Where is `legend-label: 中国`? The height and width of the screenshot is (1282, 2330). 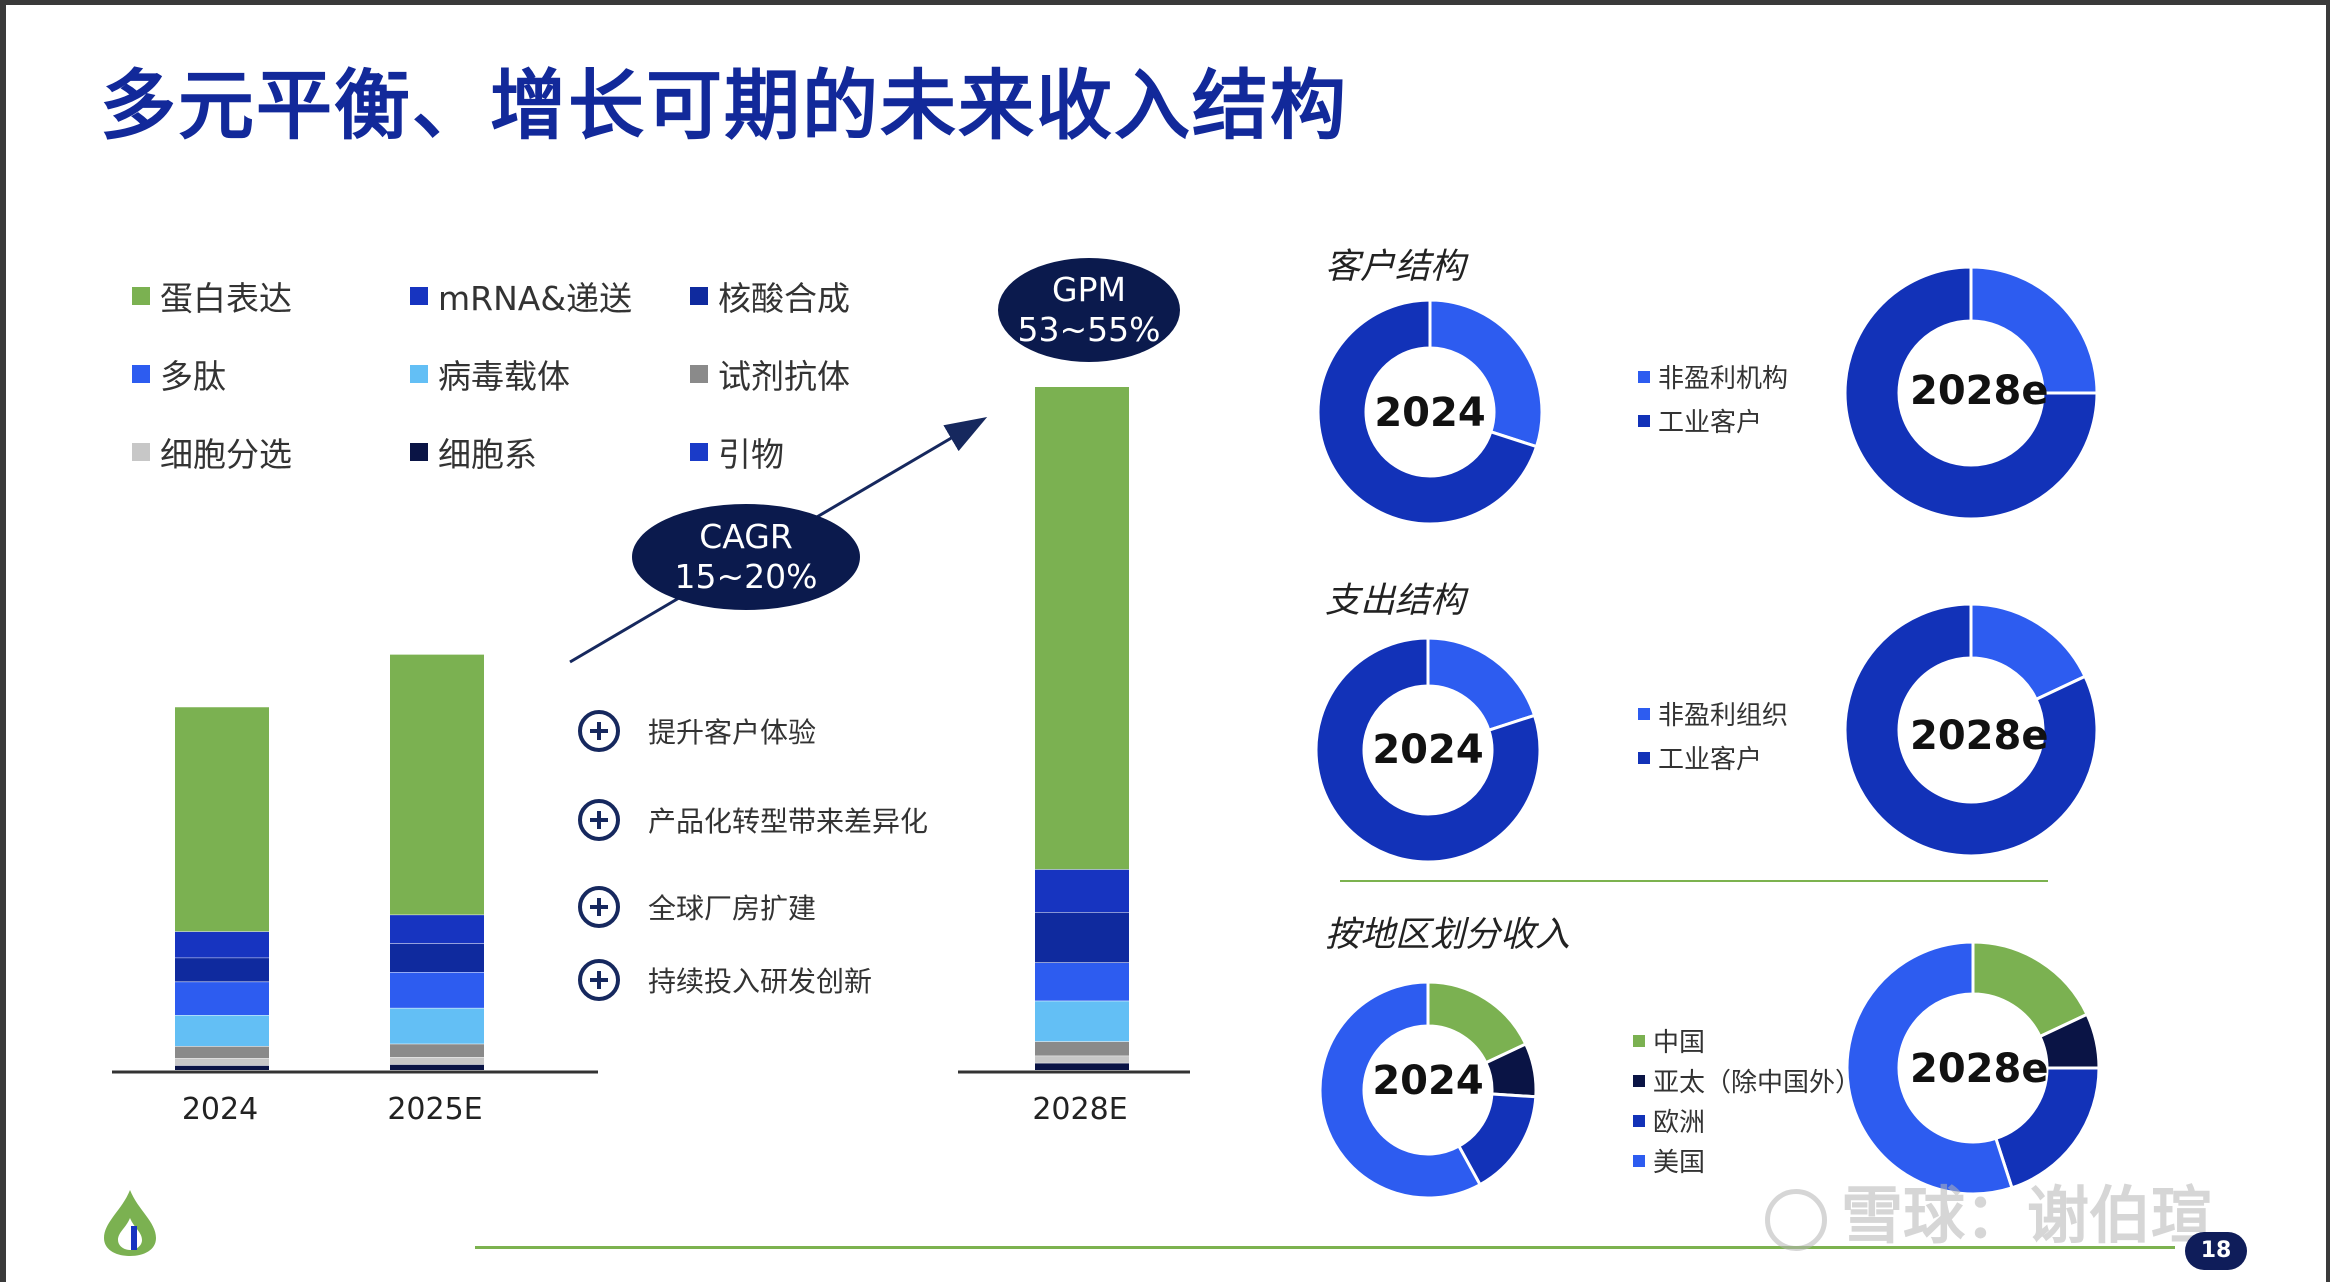
legend-label: 中国 is located at coordinates (1679, 1043).